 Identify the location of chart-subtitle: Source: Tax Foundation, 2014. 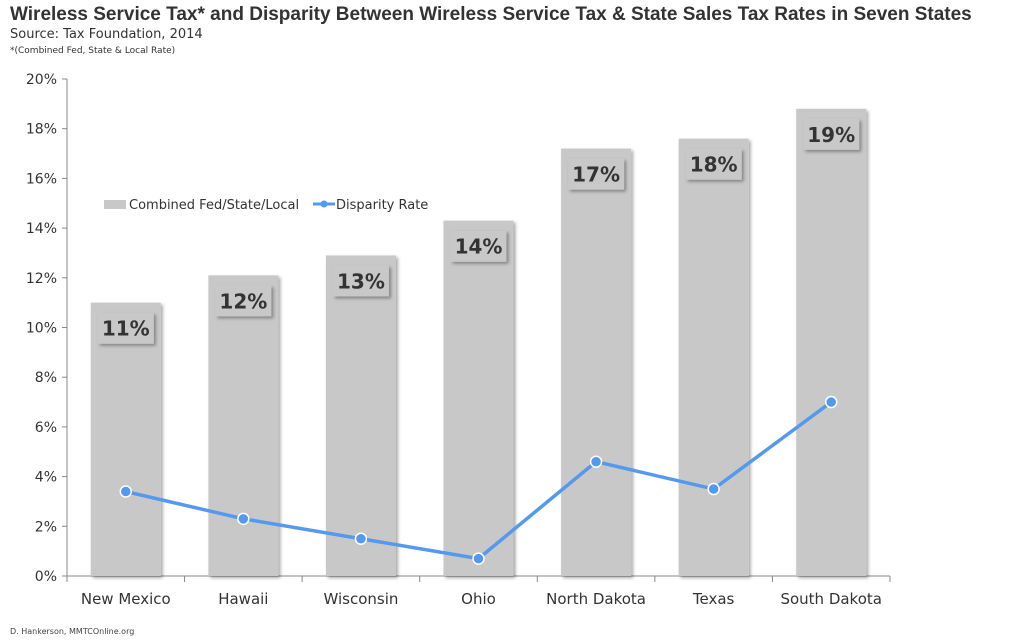
(106, 34).